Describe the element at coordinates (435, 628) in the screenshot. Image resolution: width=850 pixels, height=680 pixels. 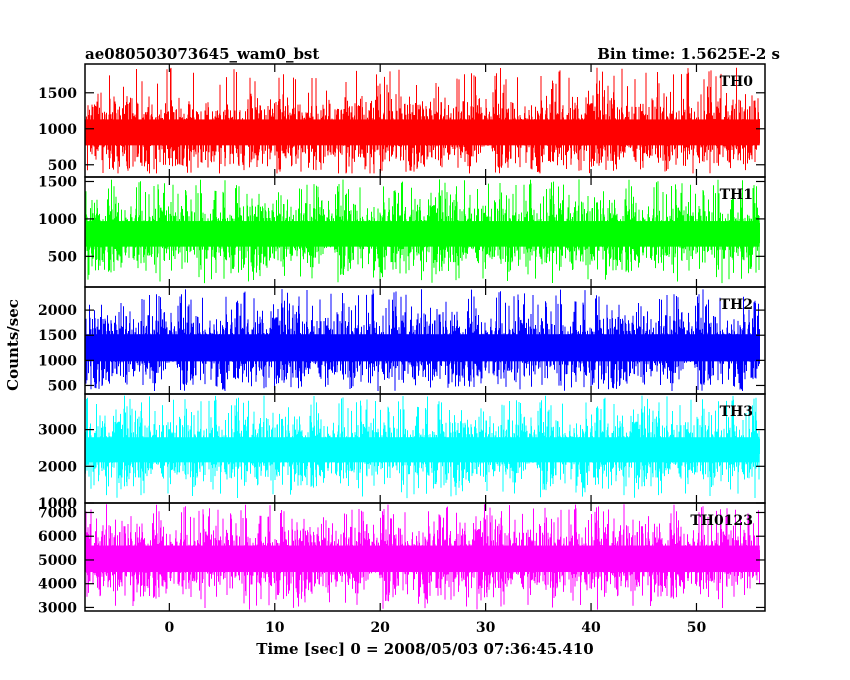
I see `x-axis: 0 10 20 30 40 50` at that location.